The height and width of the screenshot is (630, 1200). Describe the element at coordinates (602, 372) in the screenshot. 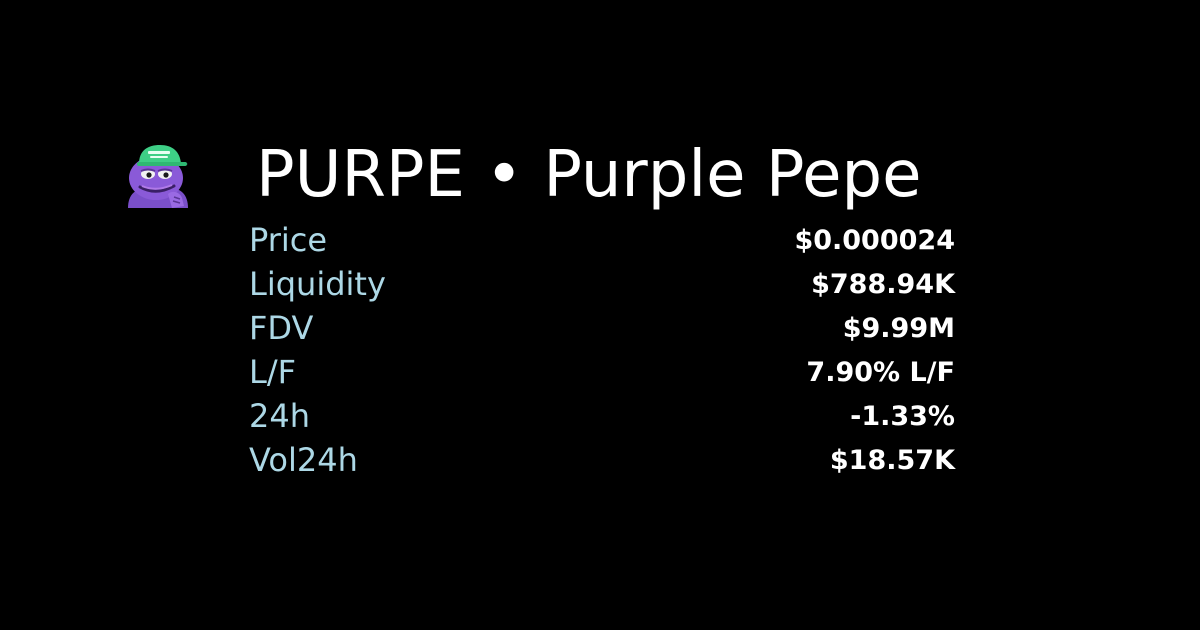

I see `stat-row-lf: L/F 7.90% L/F` at that location.